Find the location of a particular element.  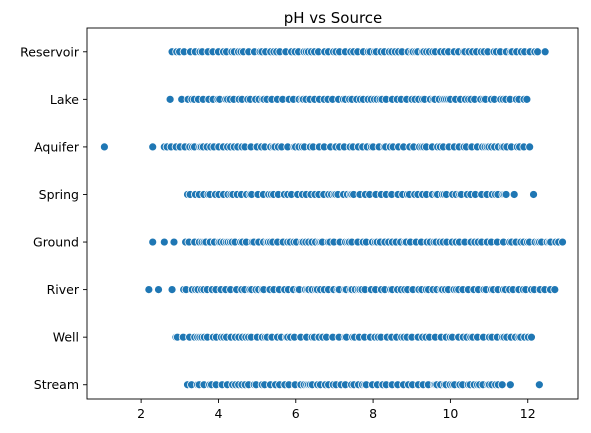

y-tick-label-spring: Spring is located at coordinates (59, 194).